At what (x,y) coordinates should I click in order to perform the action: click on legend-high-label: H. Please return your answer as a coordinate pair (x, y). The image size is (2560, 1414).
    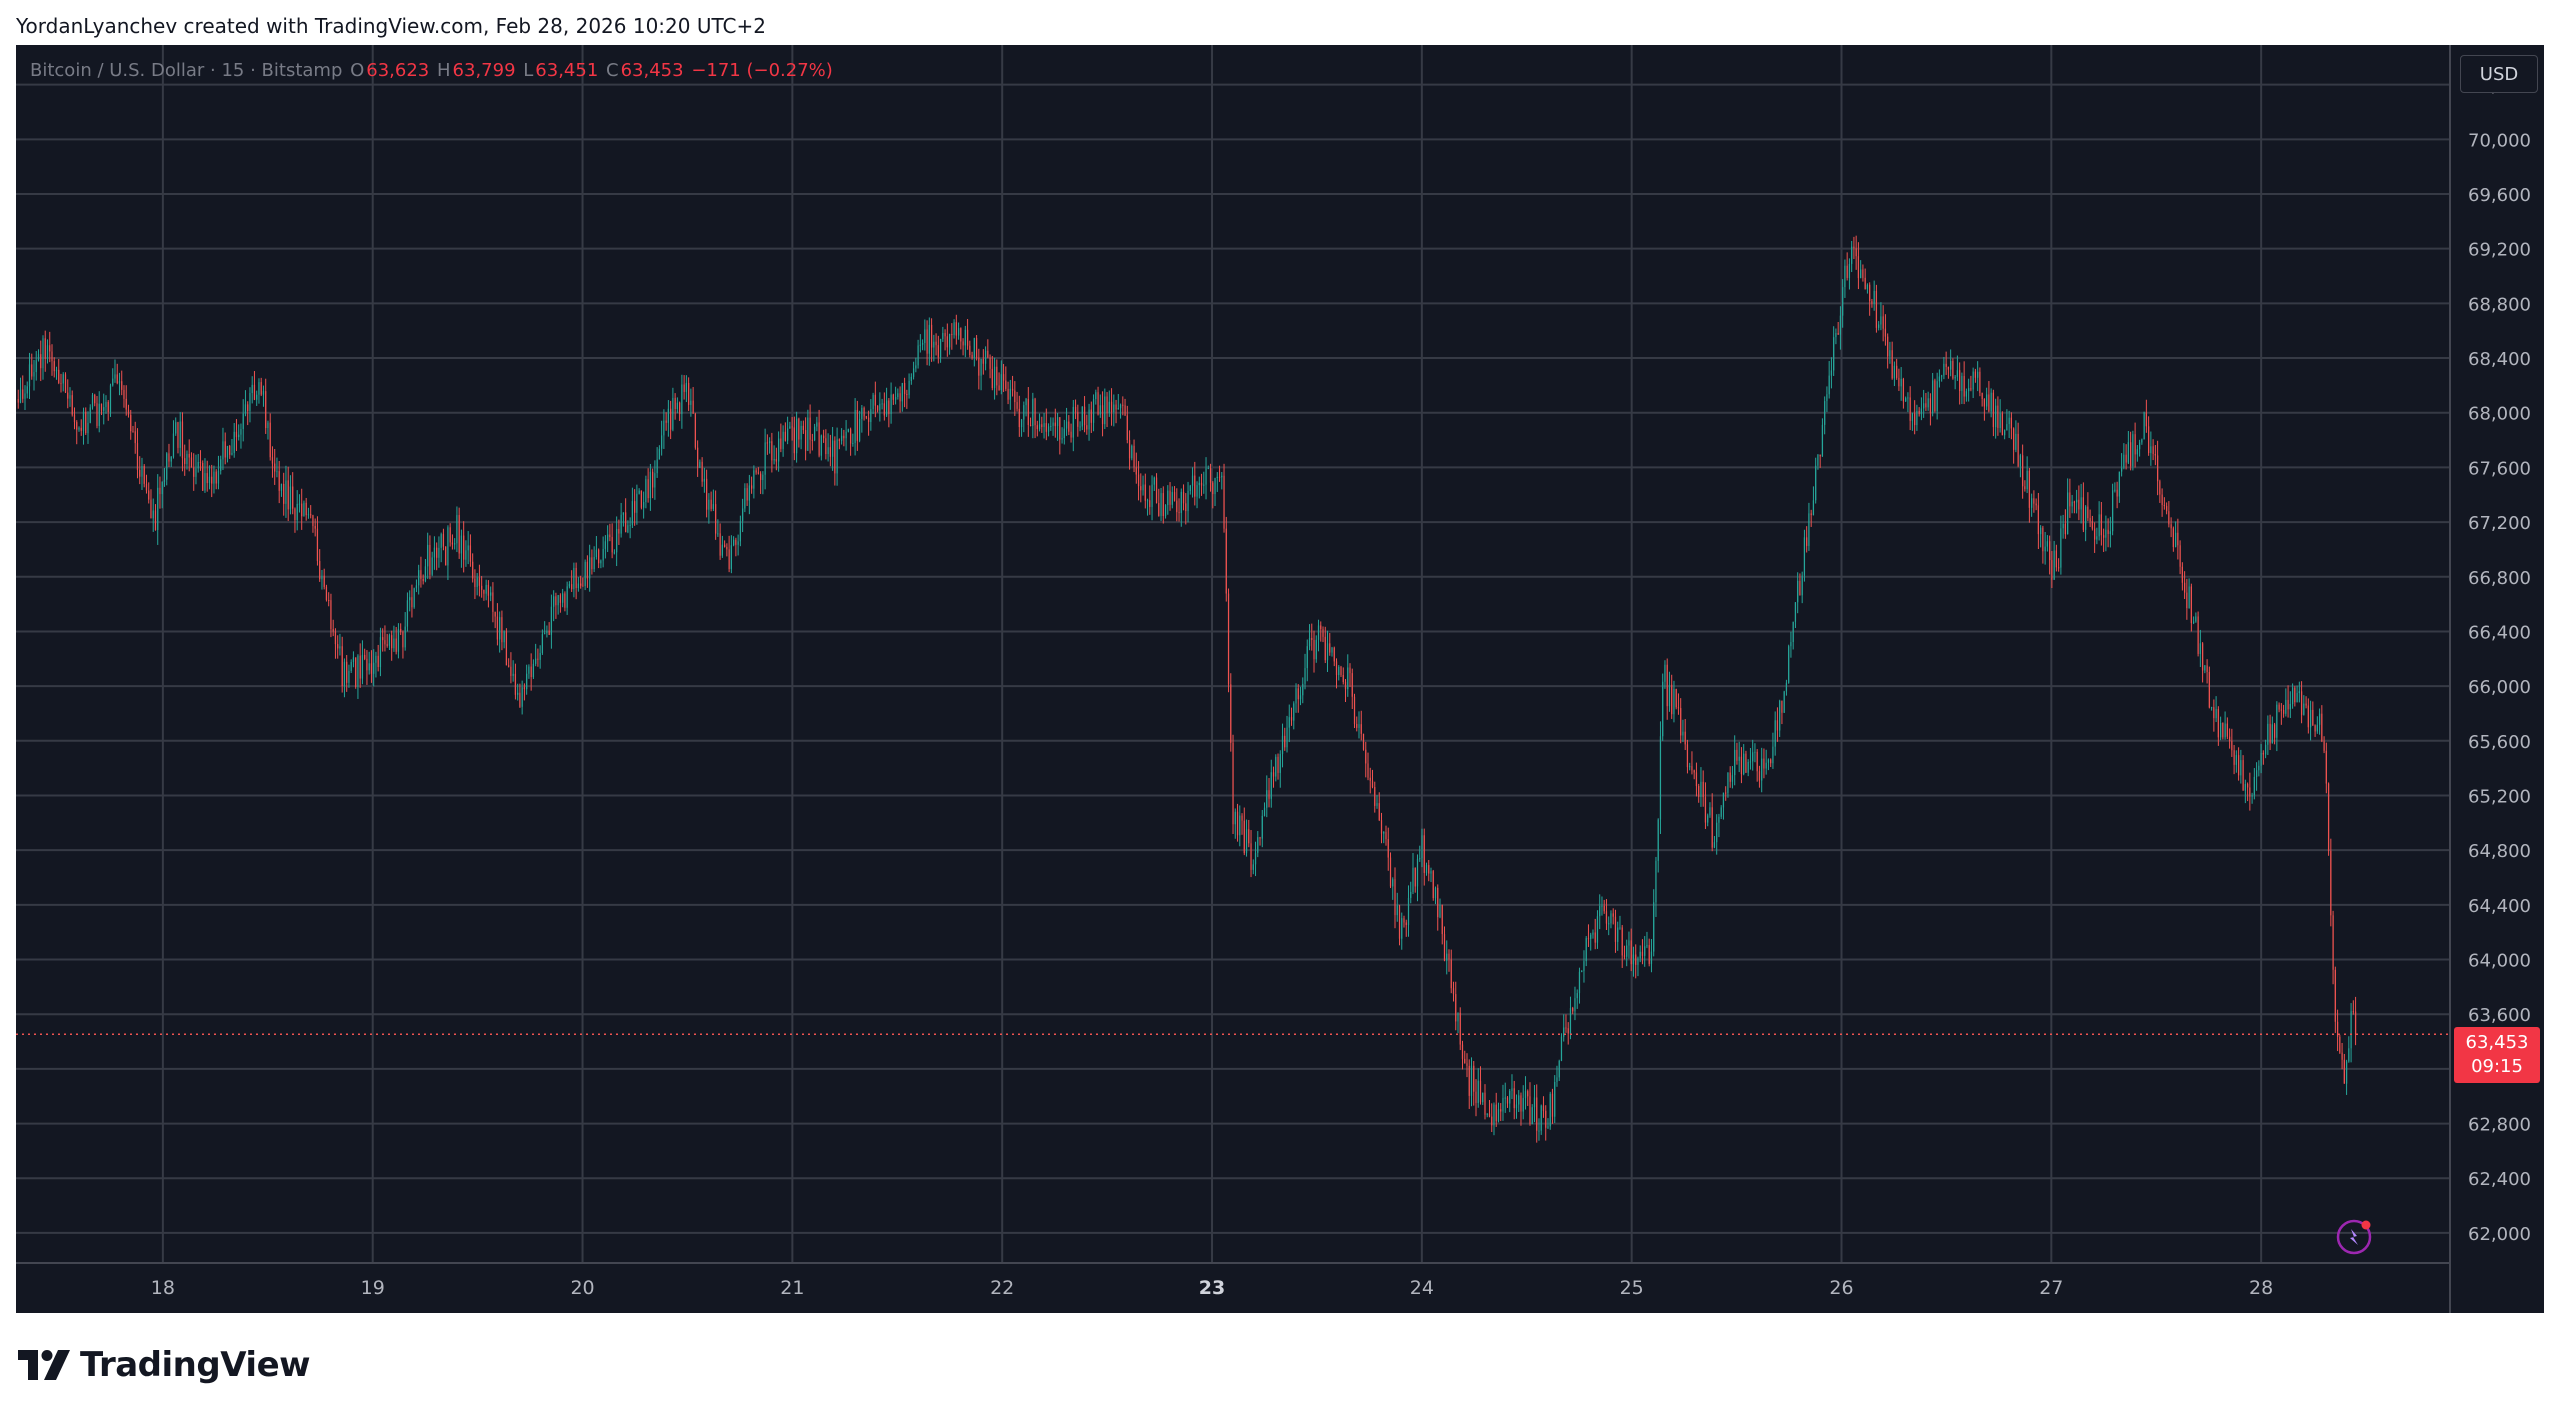
    Looking at the image, I should click on (444, 70).